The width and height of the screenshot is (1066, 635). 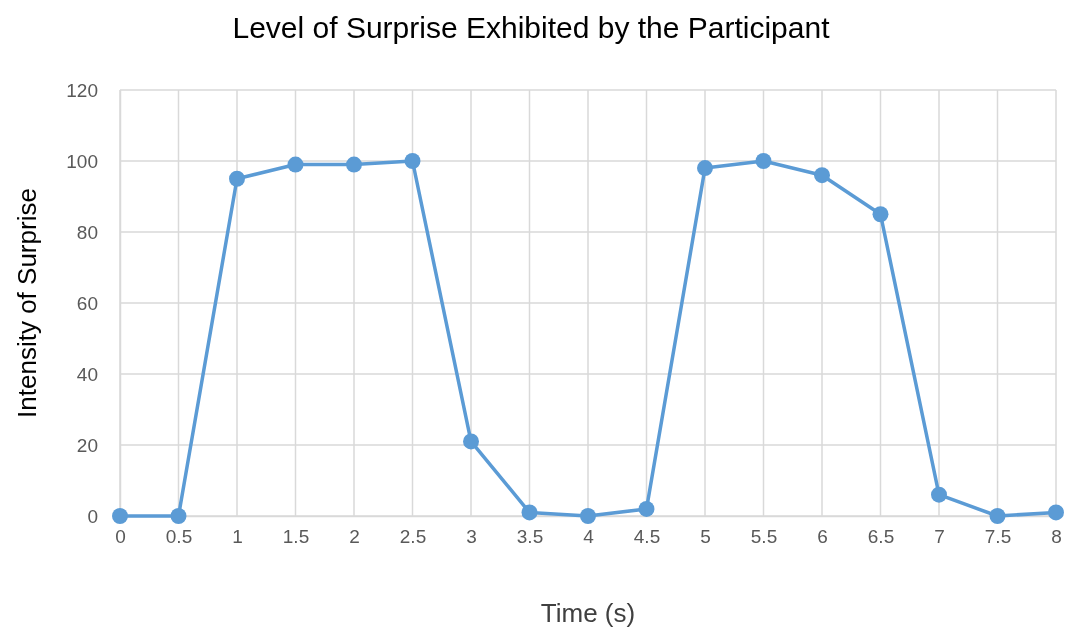 What do you see at coordinates (237, 537) in the screenshot?
I see `x-tick-label: 1` at bounding box center [237, 537].